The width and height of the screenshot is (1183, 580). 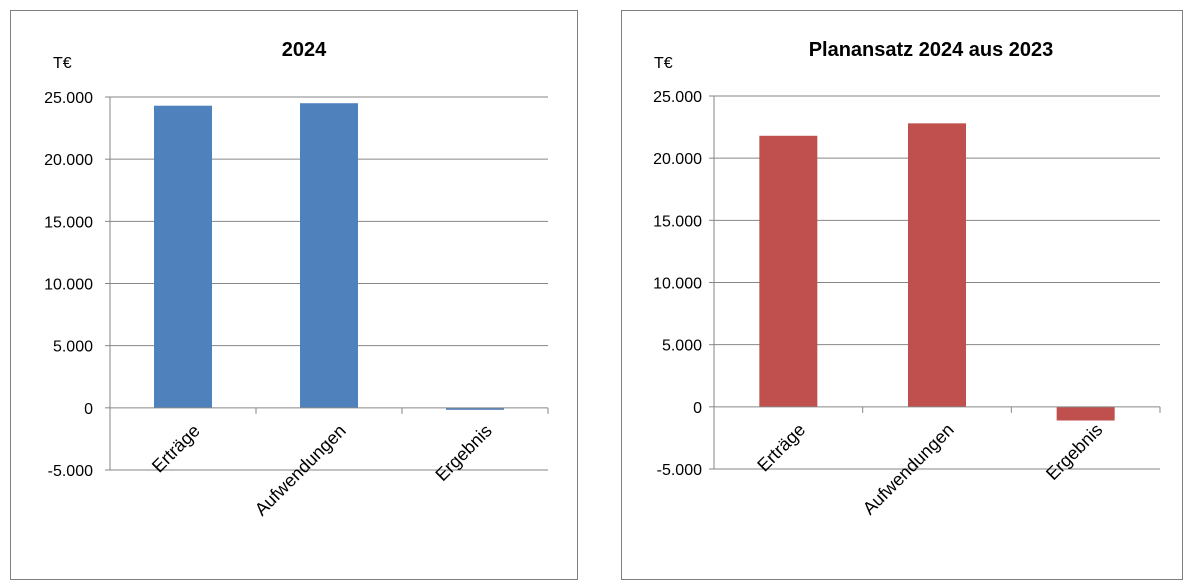 What do you see at coordinates (931, 50) in the screenshot?
I see `chart-title: Planansatz 2024 aus 2023` at bounding box center [931, 50].